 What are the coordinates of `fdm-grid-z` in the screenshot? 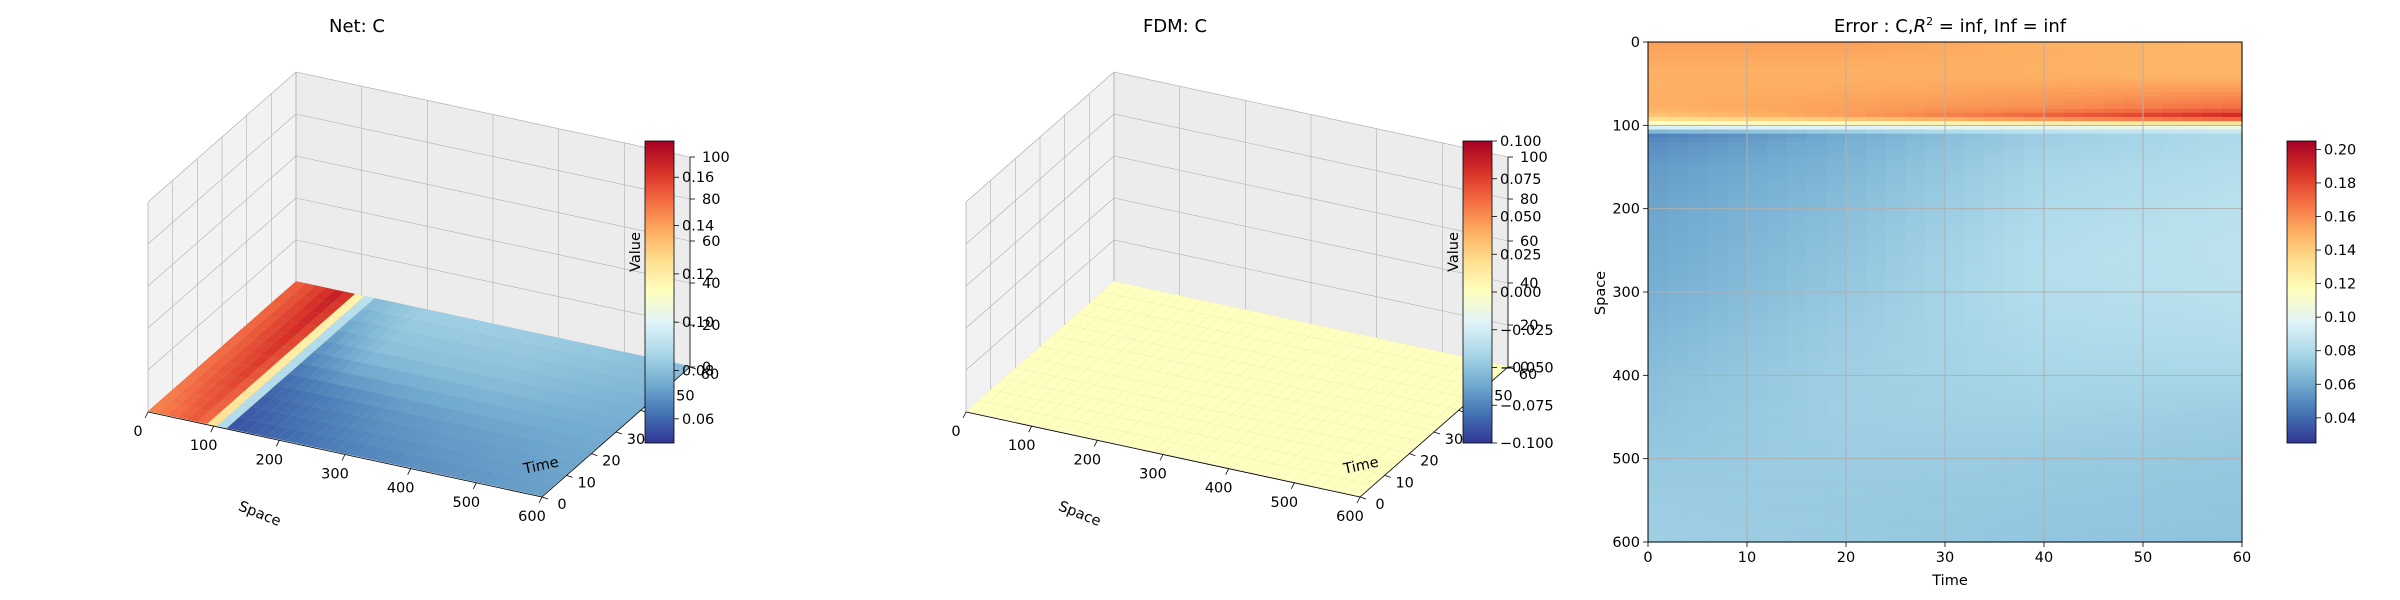 It's located at (1040, 179).